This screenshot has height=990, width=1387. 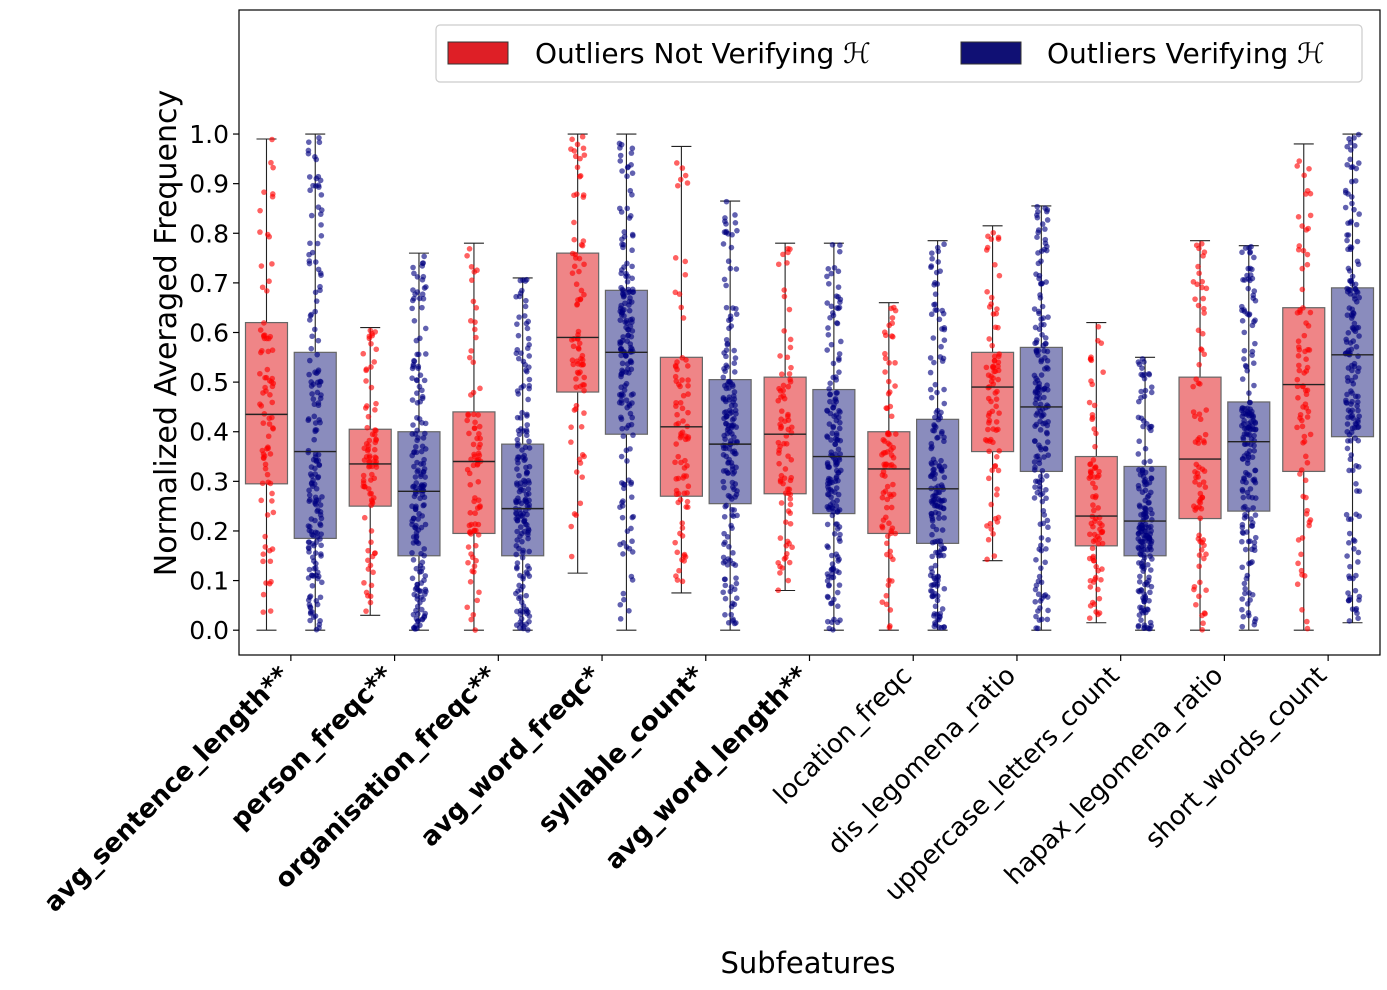 What do you see at coordinates (209, 432) in the screenshot?
I see `y-tick-label: 0.4` at bounding box center [209, 432].